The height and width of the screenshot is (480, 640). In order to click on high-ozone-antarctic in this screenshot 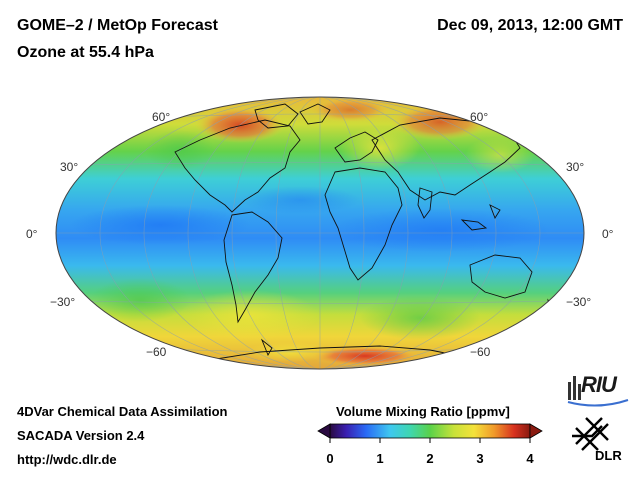, I will do `click(365, 356)`.